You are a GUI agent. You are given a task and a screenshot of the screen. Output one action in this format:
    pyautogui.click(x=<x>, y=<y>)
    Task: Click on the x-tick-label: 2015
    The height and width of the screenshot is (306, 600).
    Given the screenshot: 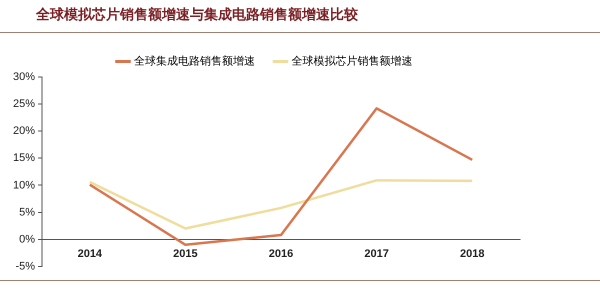 What is the action you would take?
    pyautogui.click(x=185, y=254)
    